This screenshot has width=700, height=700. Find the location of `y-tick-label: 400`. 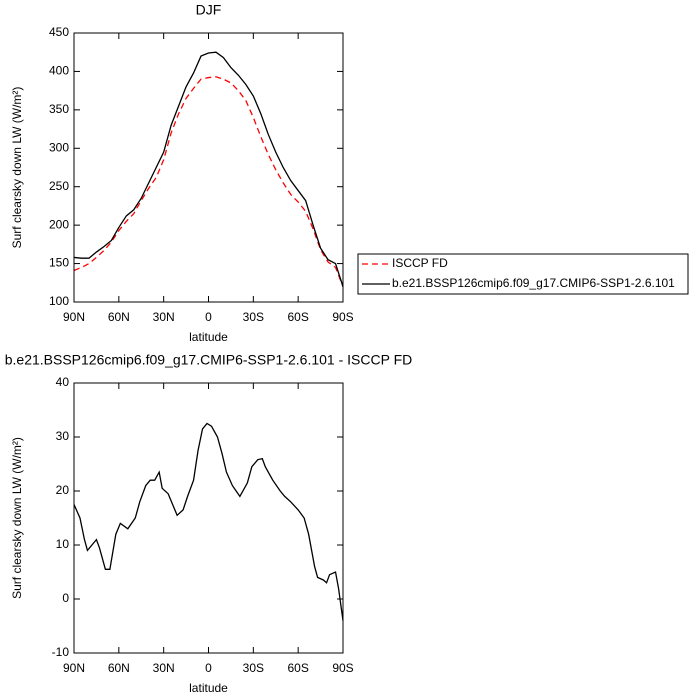

y-tick-label: 400 is located at coordinates (59, 71).